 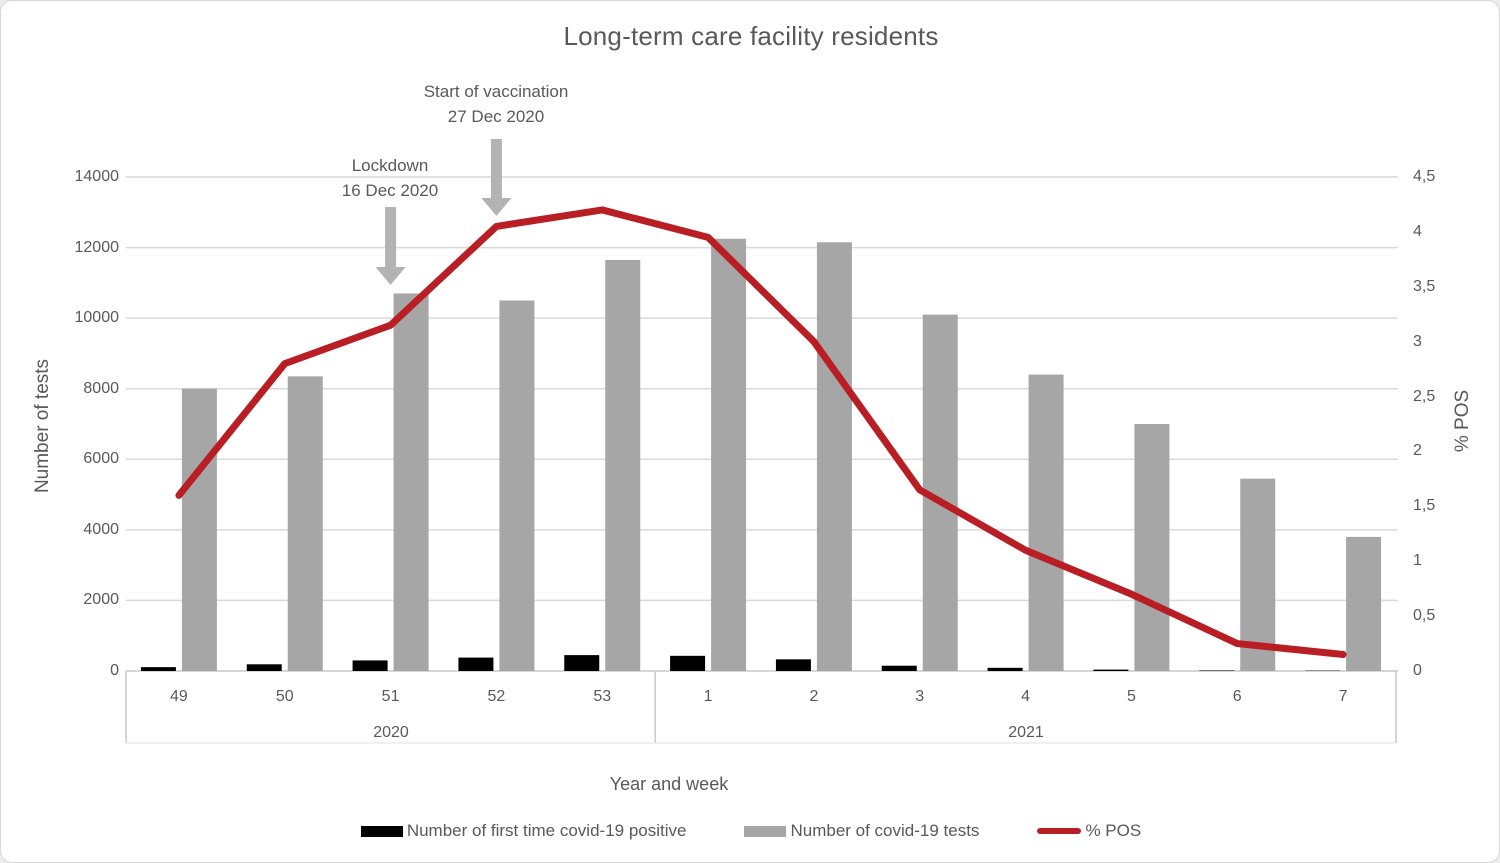 What do you see at coordinates (1424, 616) in the screenshot?
I see `y-right-tick-label: 0,5` at bounding box center [1424, 616].